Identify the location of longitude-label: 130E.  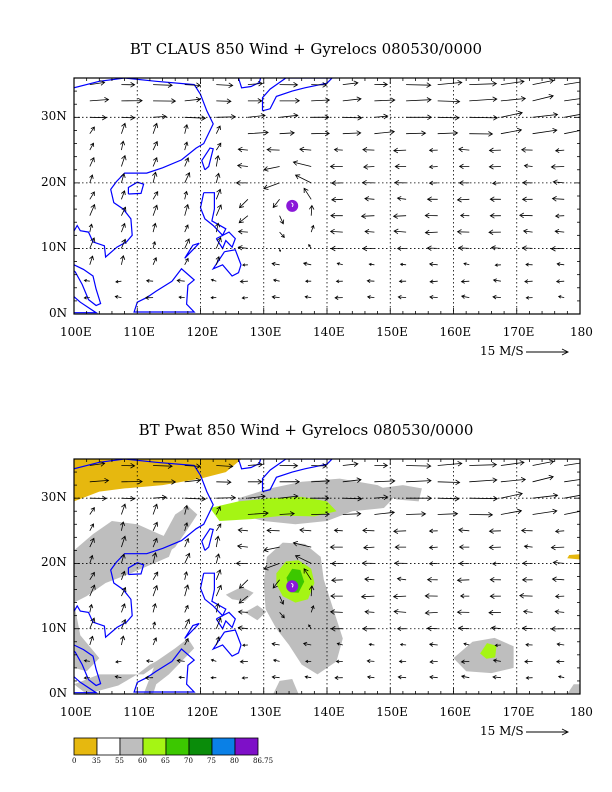
(265, 712).